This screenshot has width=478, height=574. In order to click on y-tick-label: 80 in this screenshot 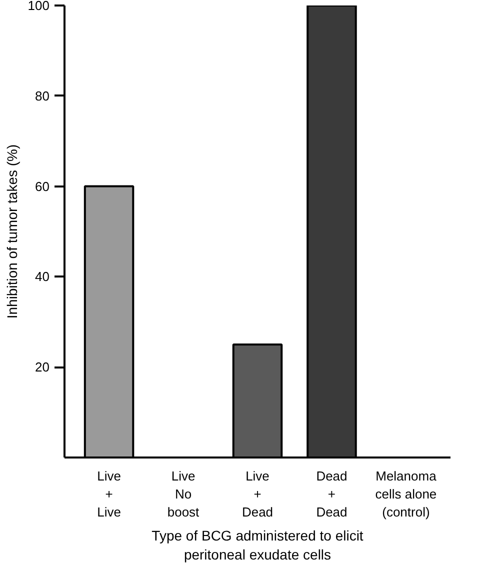, I will do `click(42, 96)`.